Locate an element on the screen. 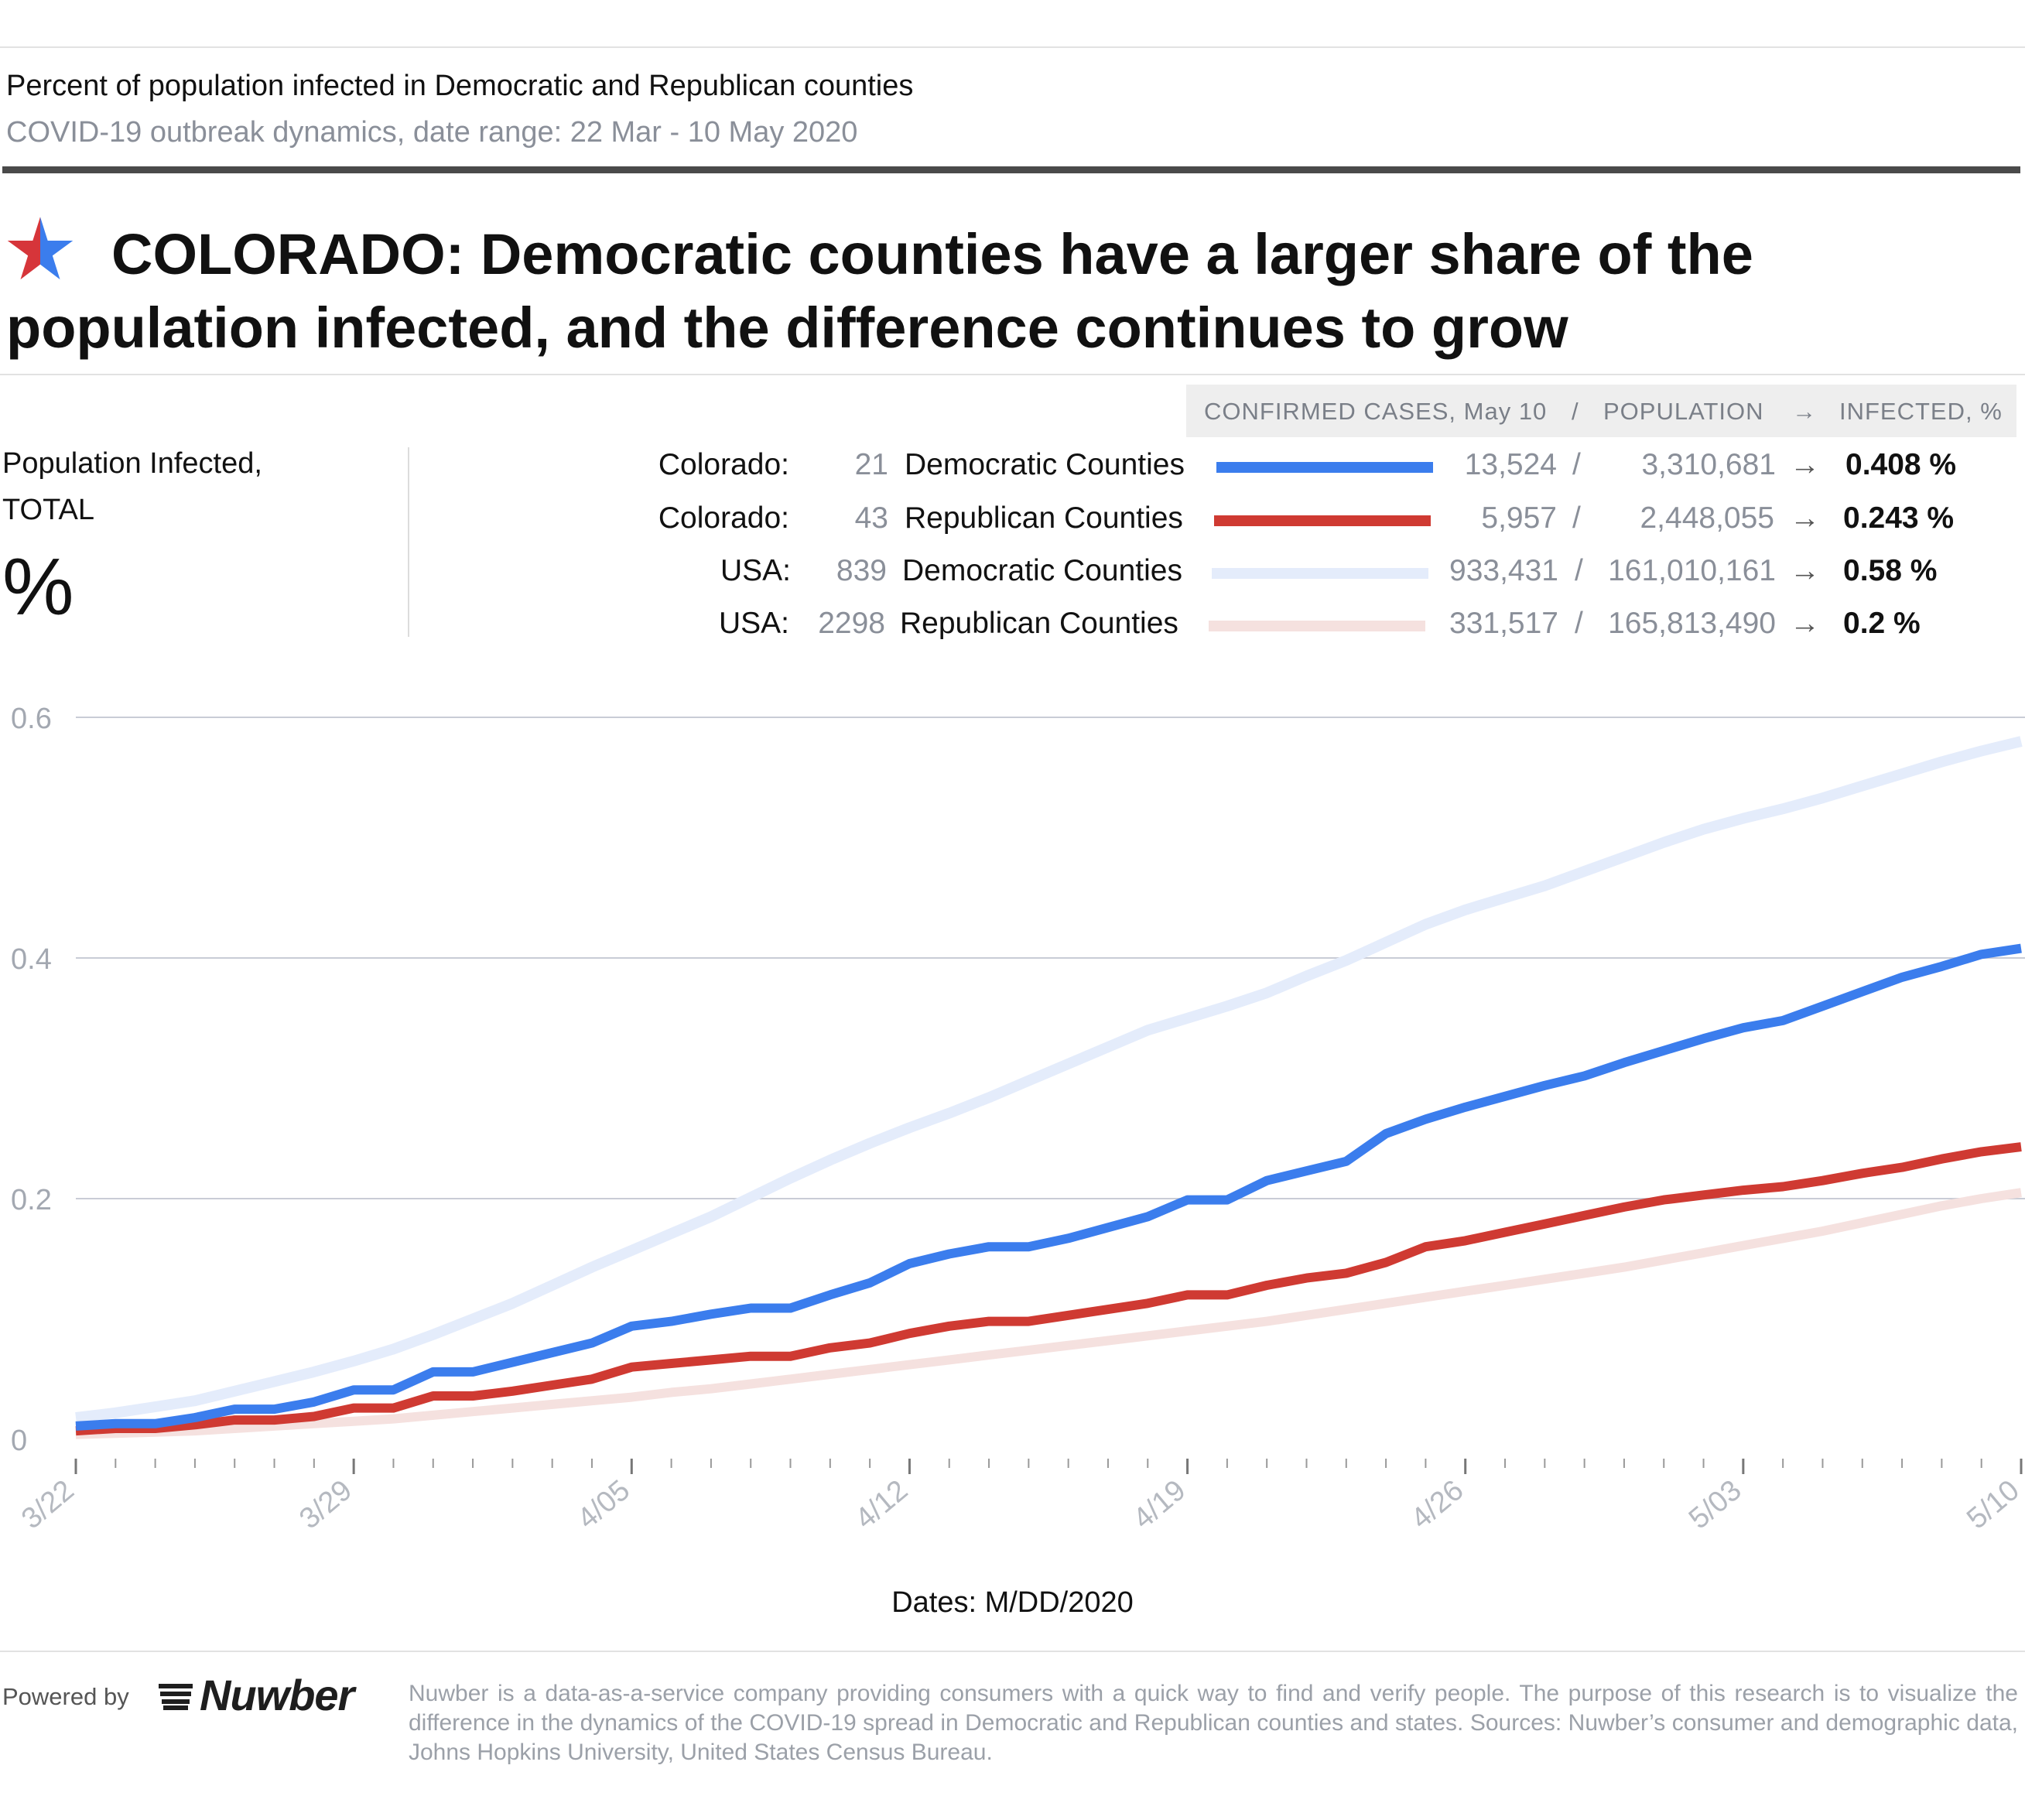  y-tick-label: 0.4 is located at coordinates (32, 959).